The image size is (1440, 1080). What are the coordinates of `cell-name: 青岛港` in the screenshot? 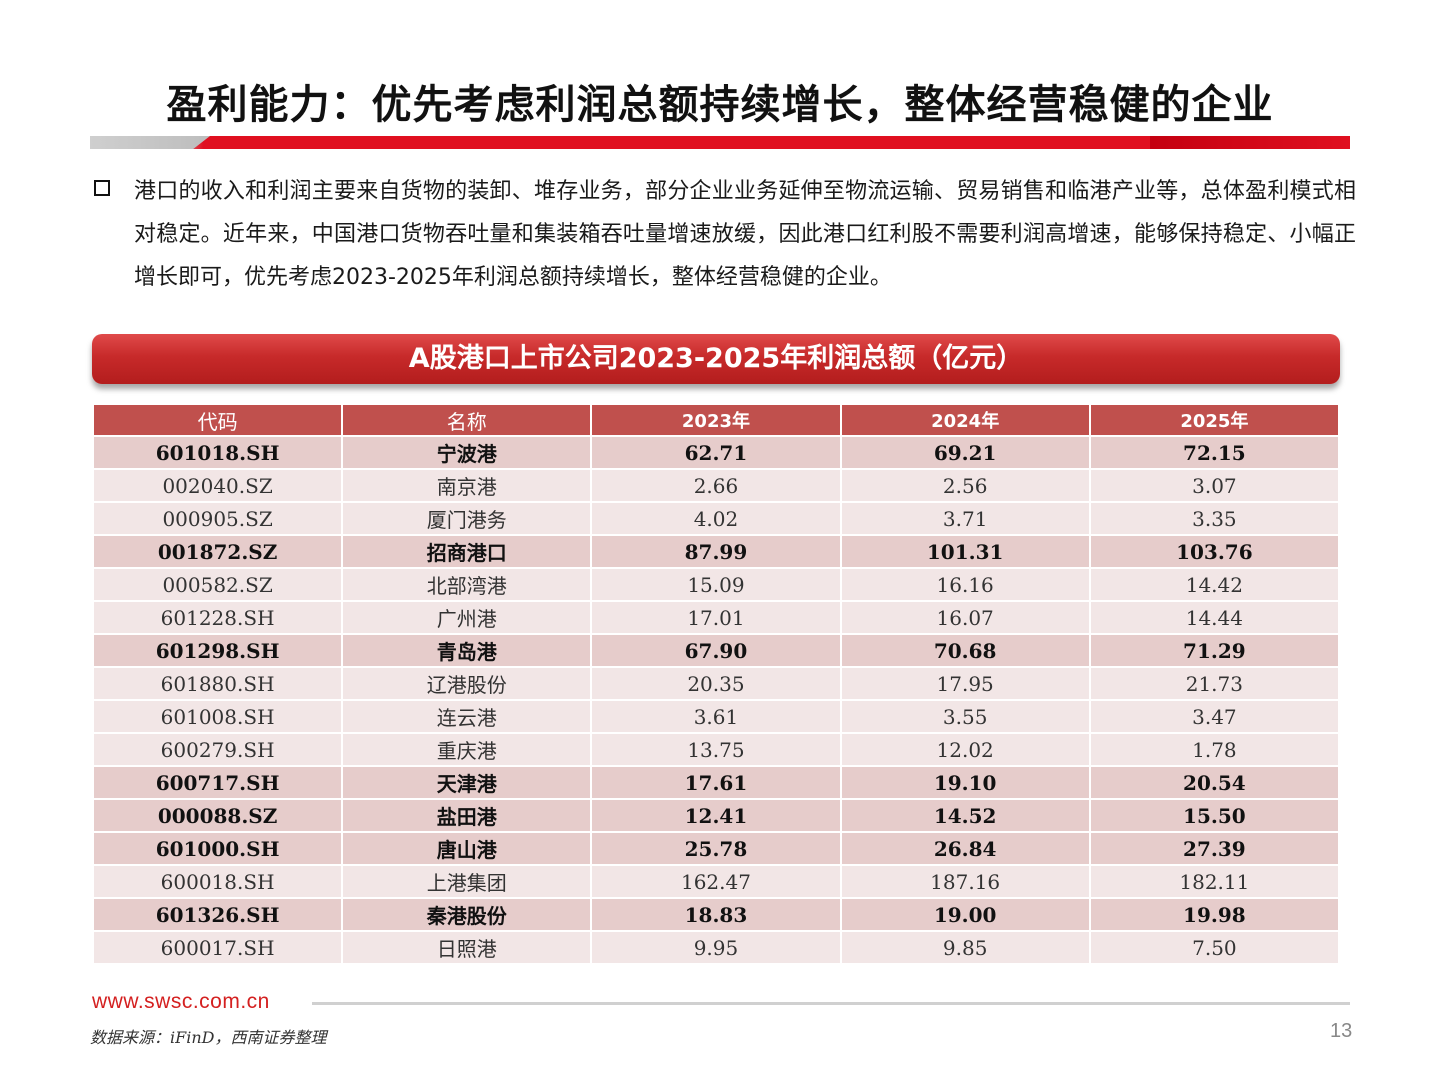 It's located at (467, 650).